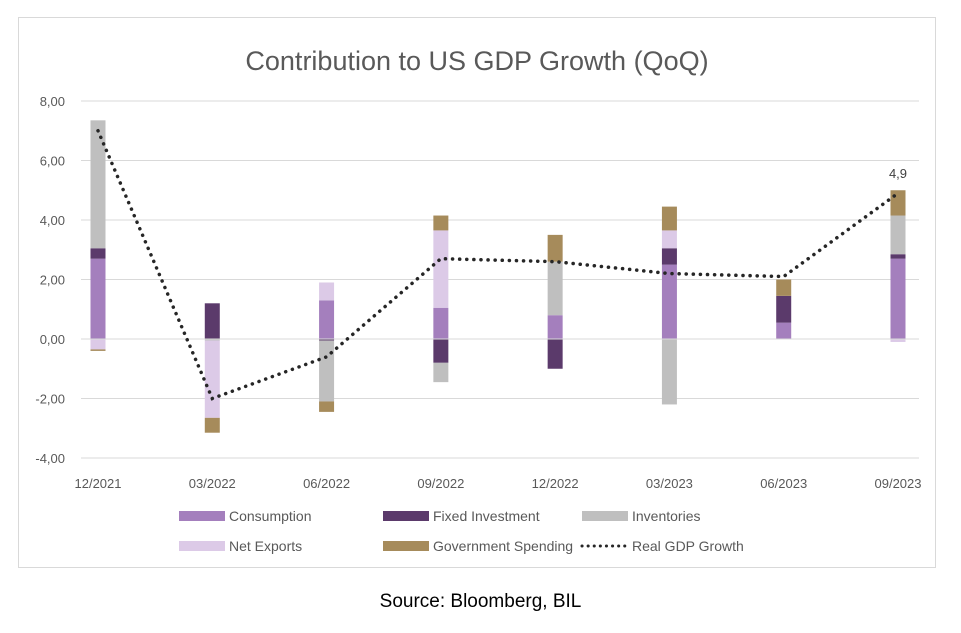 The image size is (961, 633). Describe the element at coordinates (52, 101) in the screenshot. I see `y-tick-label: 8,00` at that location.